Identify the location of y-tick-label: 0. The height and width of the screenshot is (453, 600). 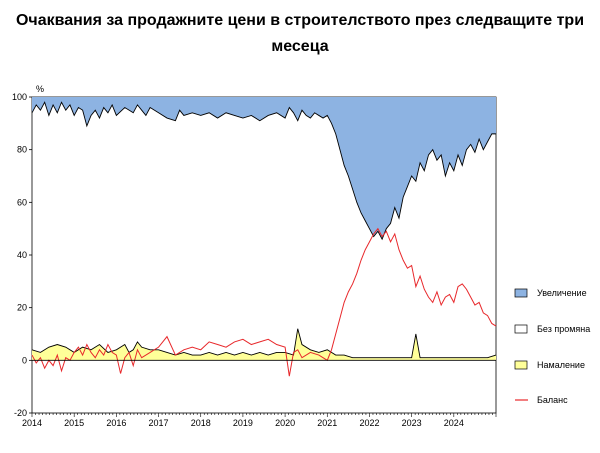
(24, 360).